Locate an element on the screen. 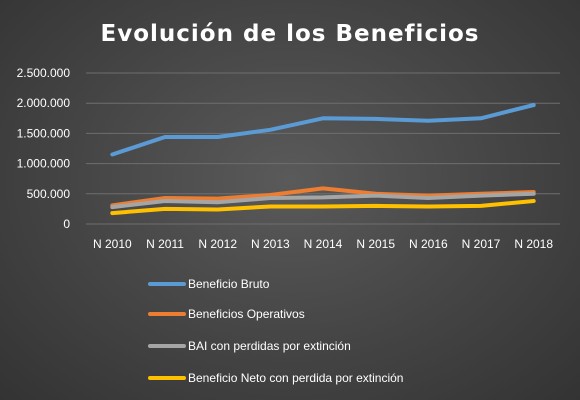 The image size is (580, 400). legend-label: BAI con perdidas por extinción is located at coordinates (269, 346).